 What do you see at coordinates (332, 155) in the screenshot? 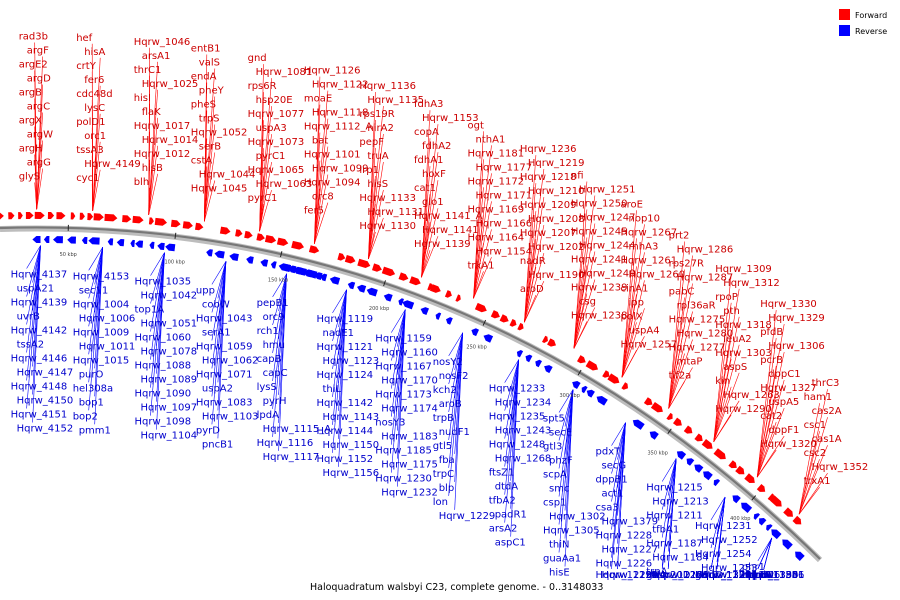
I see `forward-gene-label-59: Hqrw_1101` at bounding box center [332, 155].